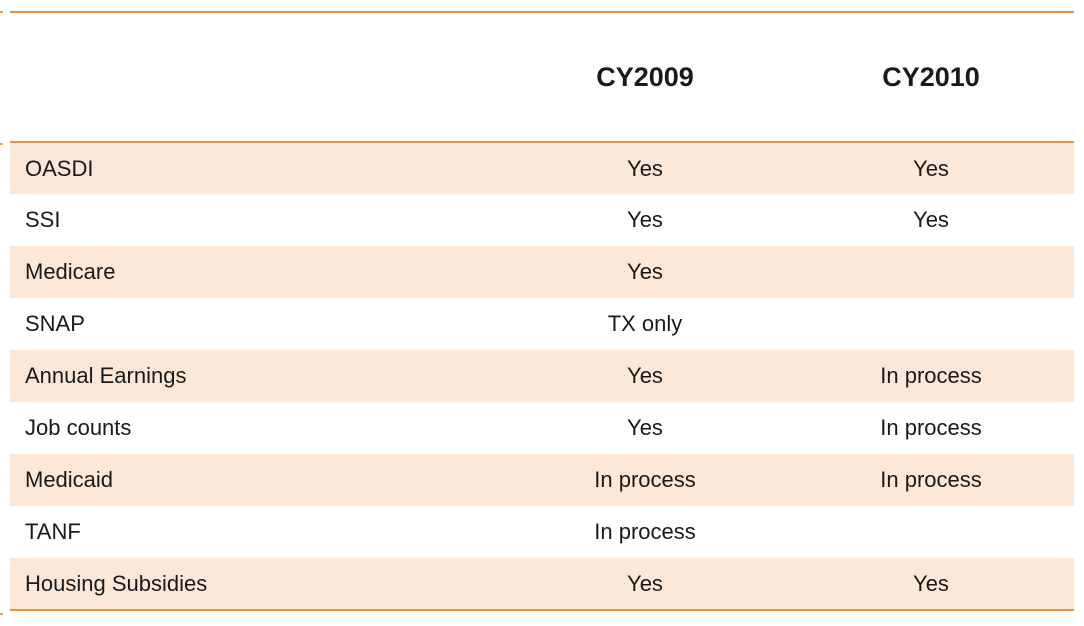 This screenshot has height=626, width=1084. I want to click on cy2009-value: TX only, so click(645, 323).